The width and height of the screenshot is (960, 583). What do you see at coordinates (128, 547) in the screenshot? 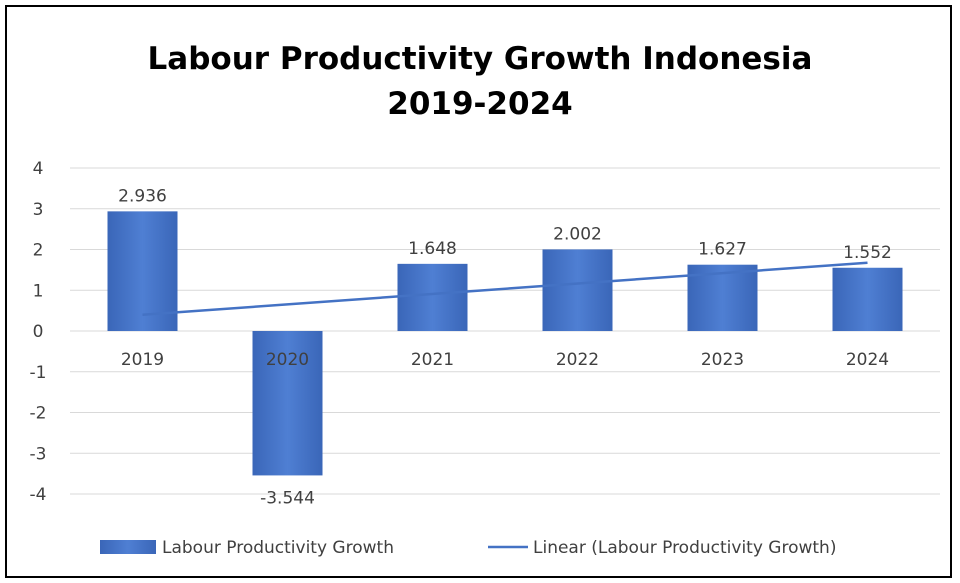
I see `legend-bar-swatch` at bounding box center [128, 547].